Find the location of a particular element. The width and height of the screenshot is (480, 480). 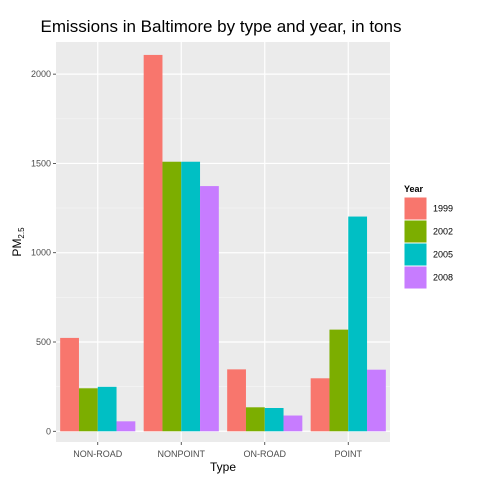

y-axis: 0 500 1000 1500 2000 is located at coordinates (43, 252).